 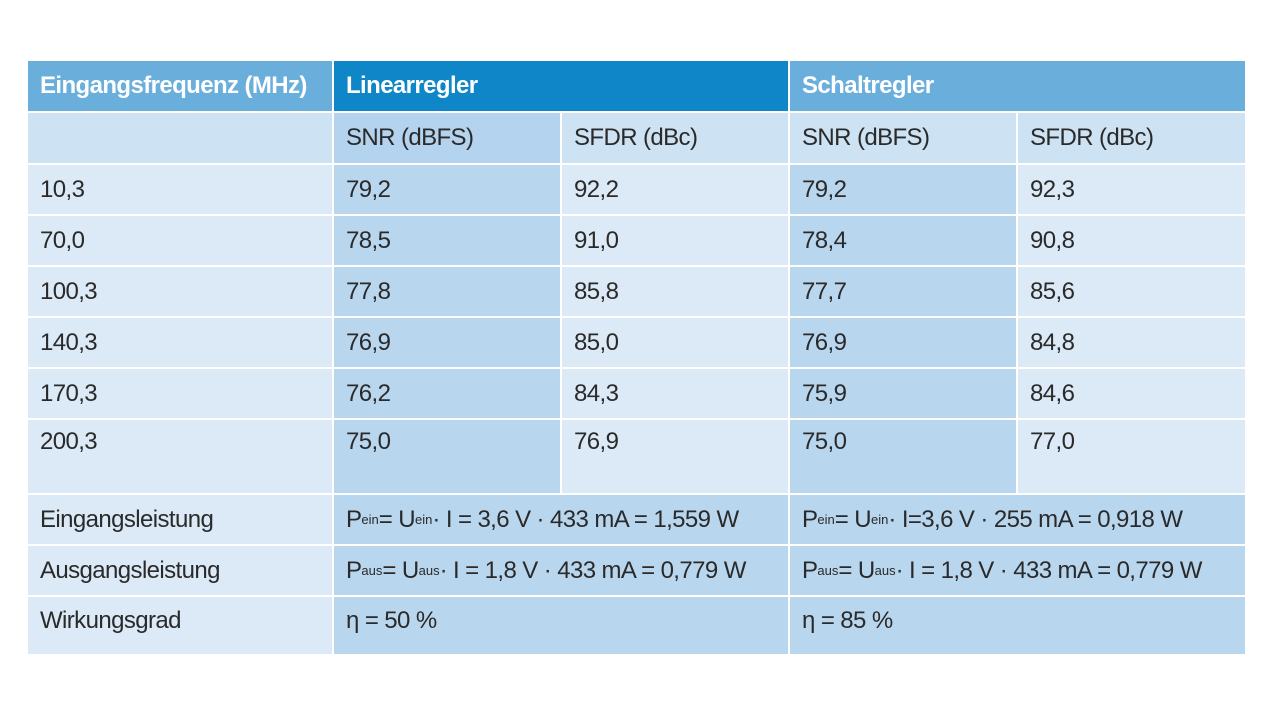 I want to click on table-row: 200,3 75,0 76,9 75,0 77,0, so click(x=636, y=457).